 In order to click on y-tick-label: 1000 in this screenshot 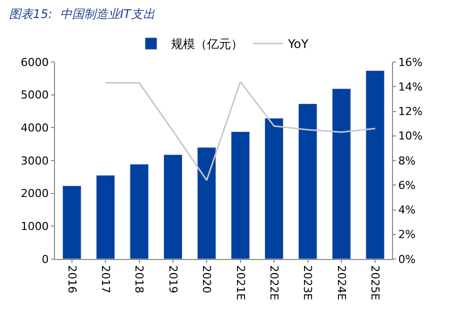, I will do `click(34, 227)`.